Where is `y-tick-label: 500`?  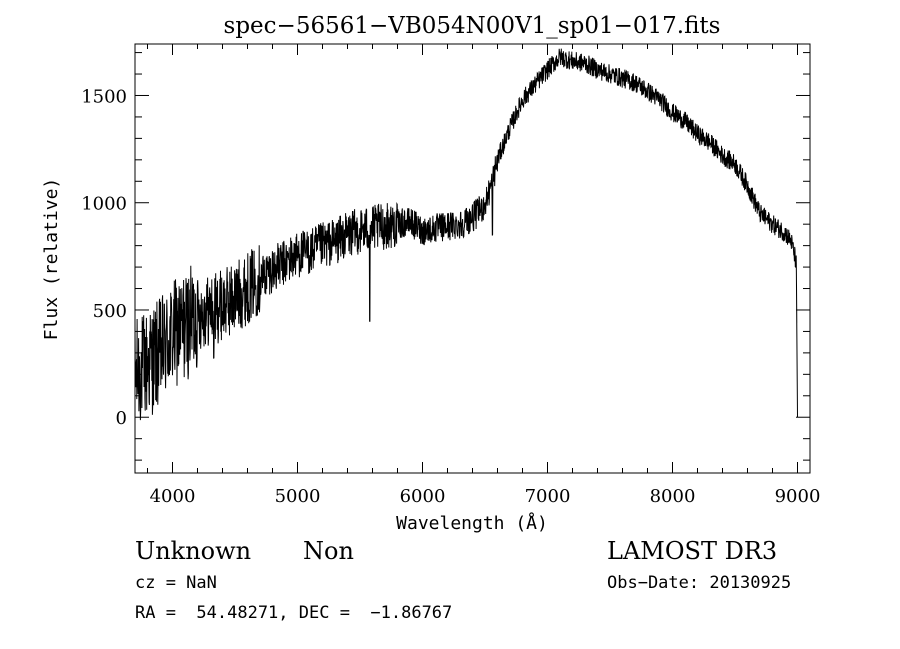
y-tick-label: 500 is located at coordinates (110, 311).